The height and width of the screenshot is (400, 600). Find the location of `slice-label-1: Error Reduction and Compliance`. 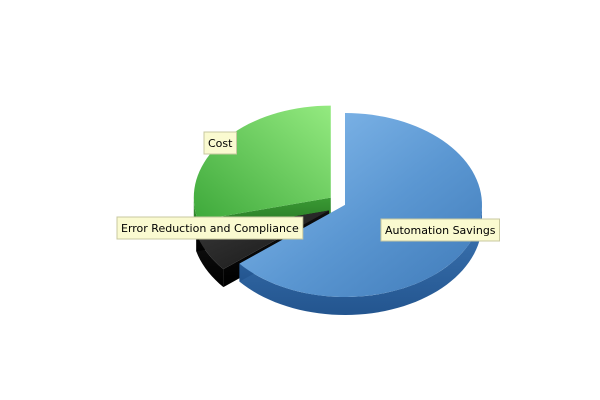

slice-label-1: Error Reduction and Compliance is located at coordinates (210, 228).